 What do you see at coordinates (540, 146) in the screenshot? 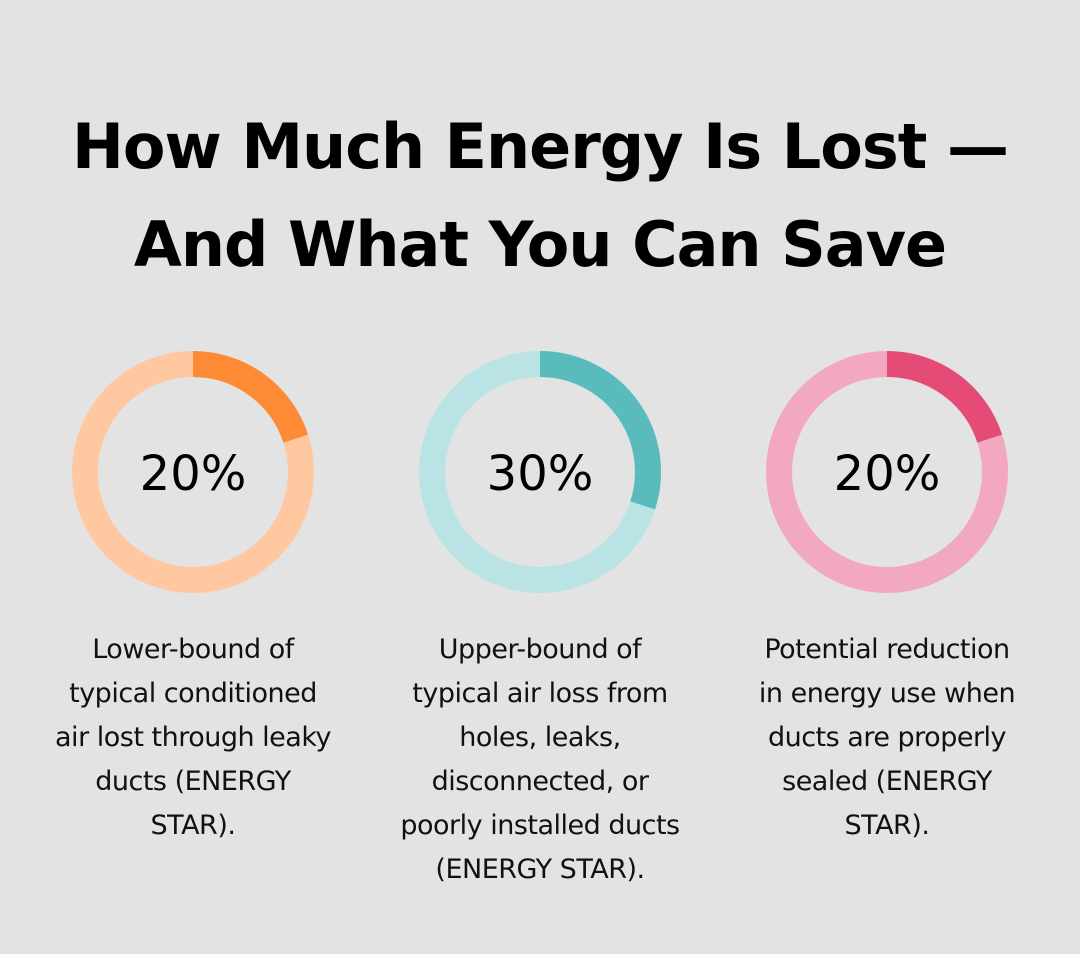
I see `title-line-1: How Much Energy Is Lost —` at bounding box center [540, 146].